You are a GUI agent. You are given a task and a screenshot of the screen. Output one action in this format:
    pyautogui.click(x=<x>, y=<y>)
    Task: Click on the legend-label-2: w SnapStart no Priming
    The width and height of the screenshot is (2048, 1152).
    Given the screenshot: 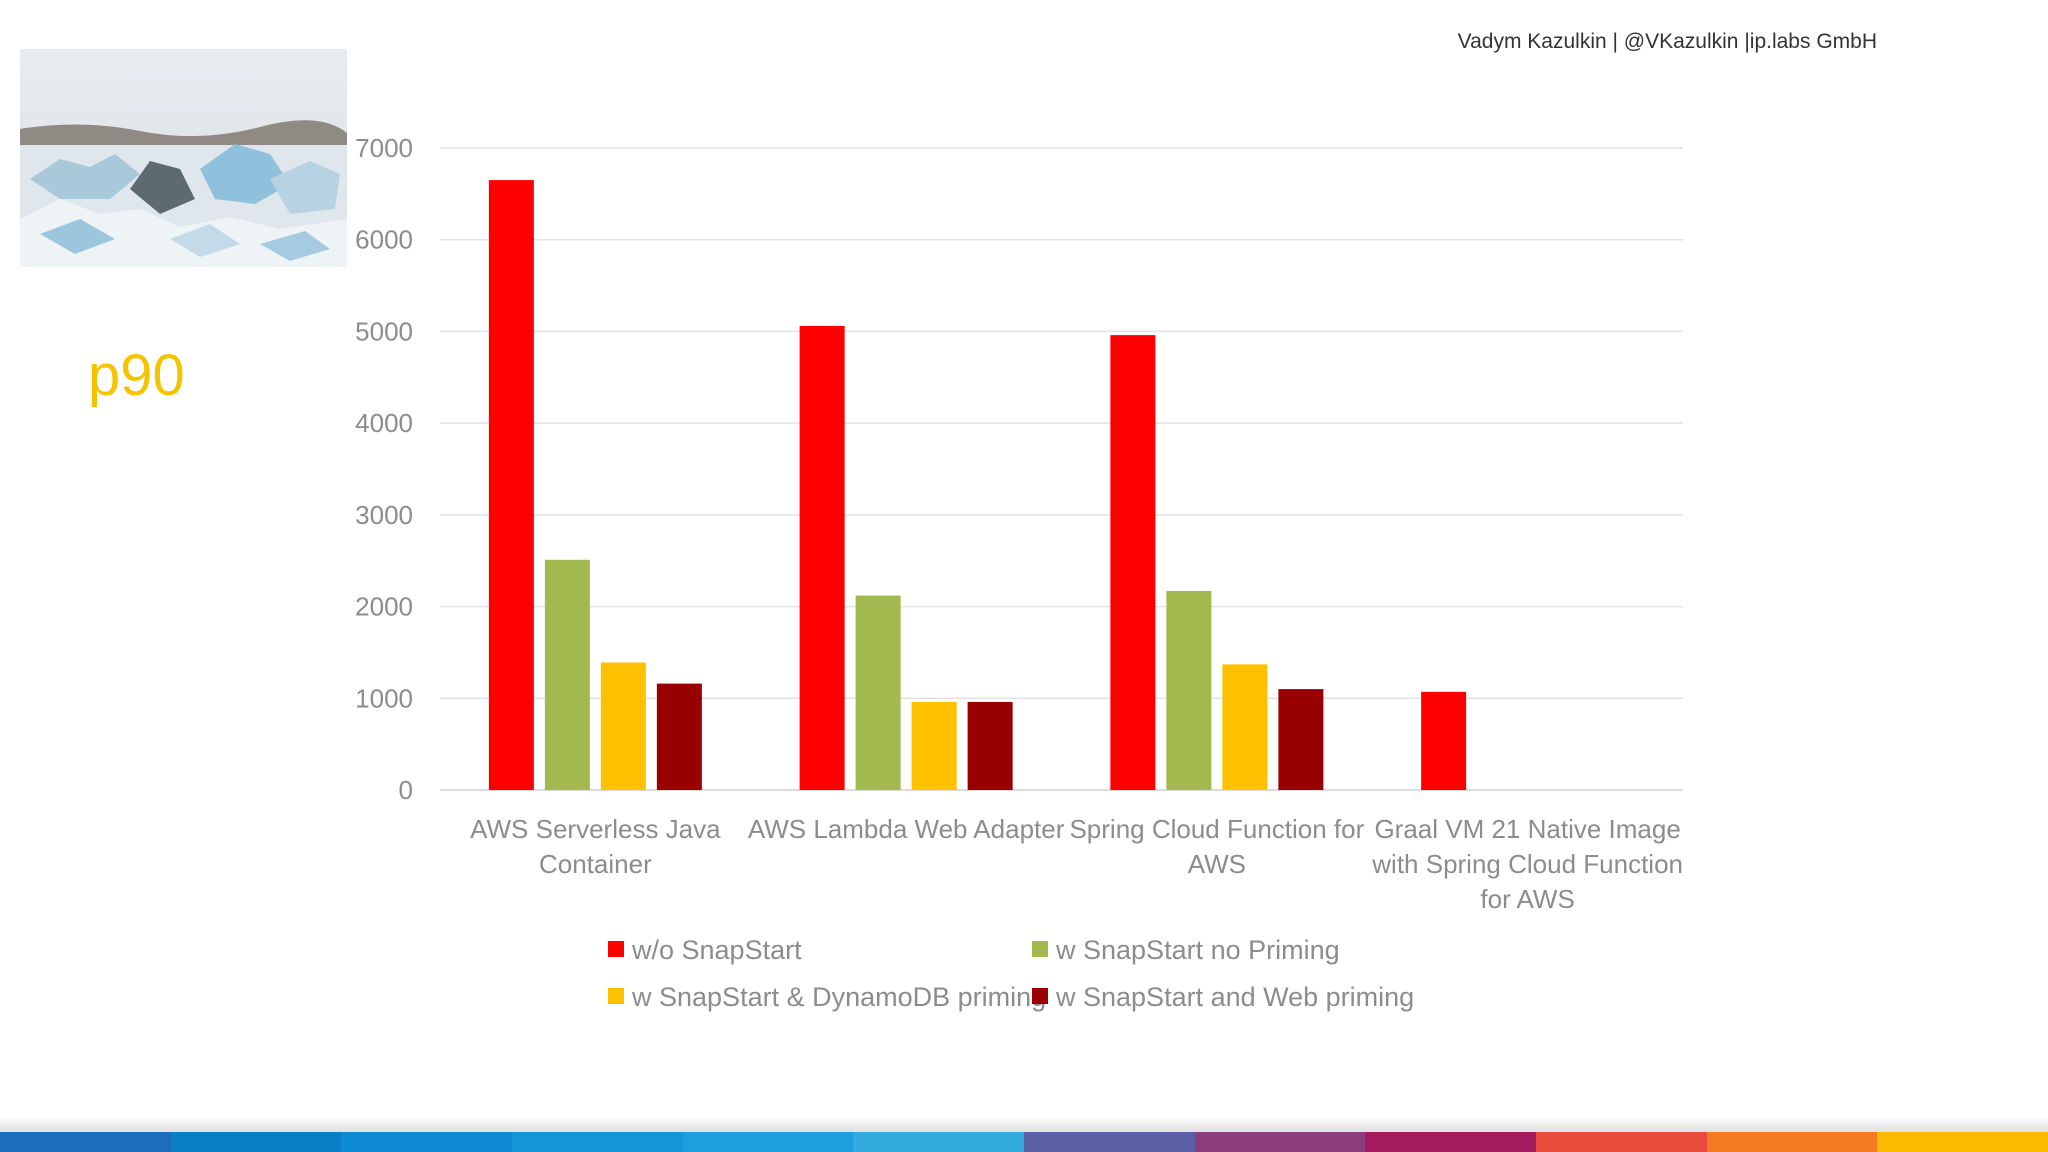 What is the action you would take?
    pyautogui.click(x=1197, y=950)
    